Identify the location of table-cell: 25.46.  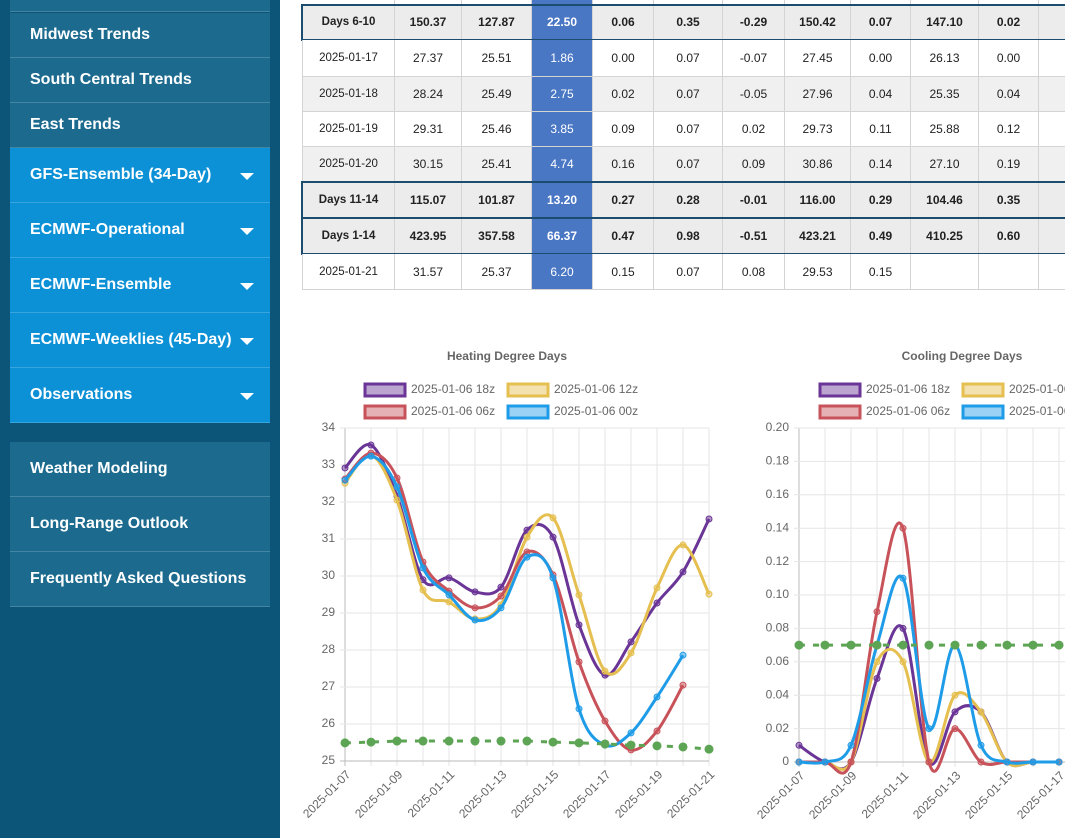
(497, 129).